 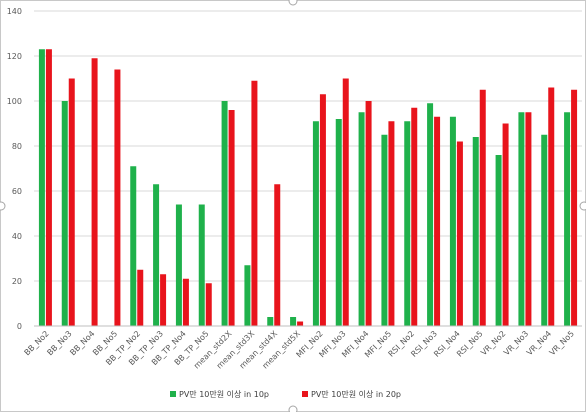 What do you see at coordinates (231, 218) in the screenshot?
I see `bar-20p-mean_std2X` at bounding box center [231, 218].